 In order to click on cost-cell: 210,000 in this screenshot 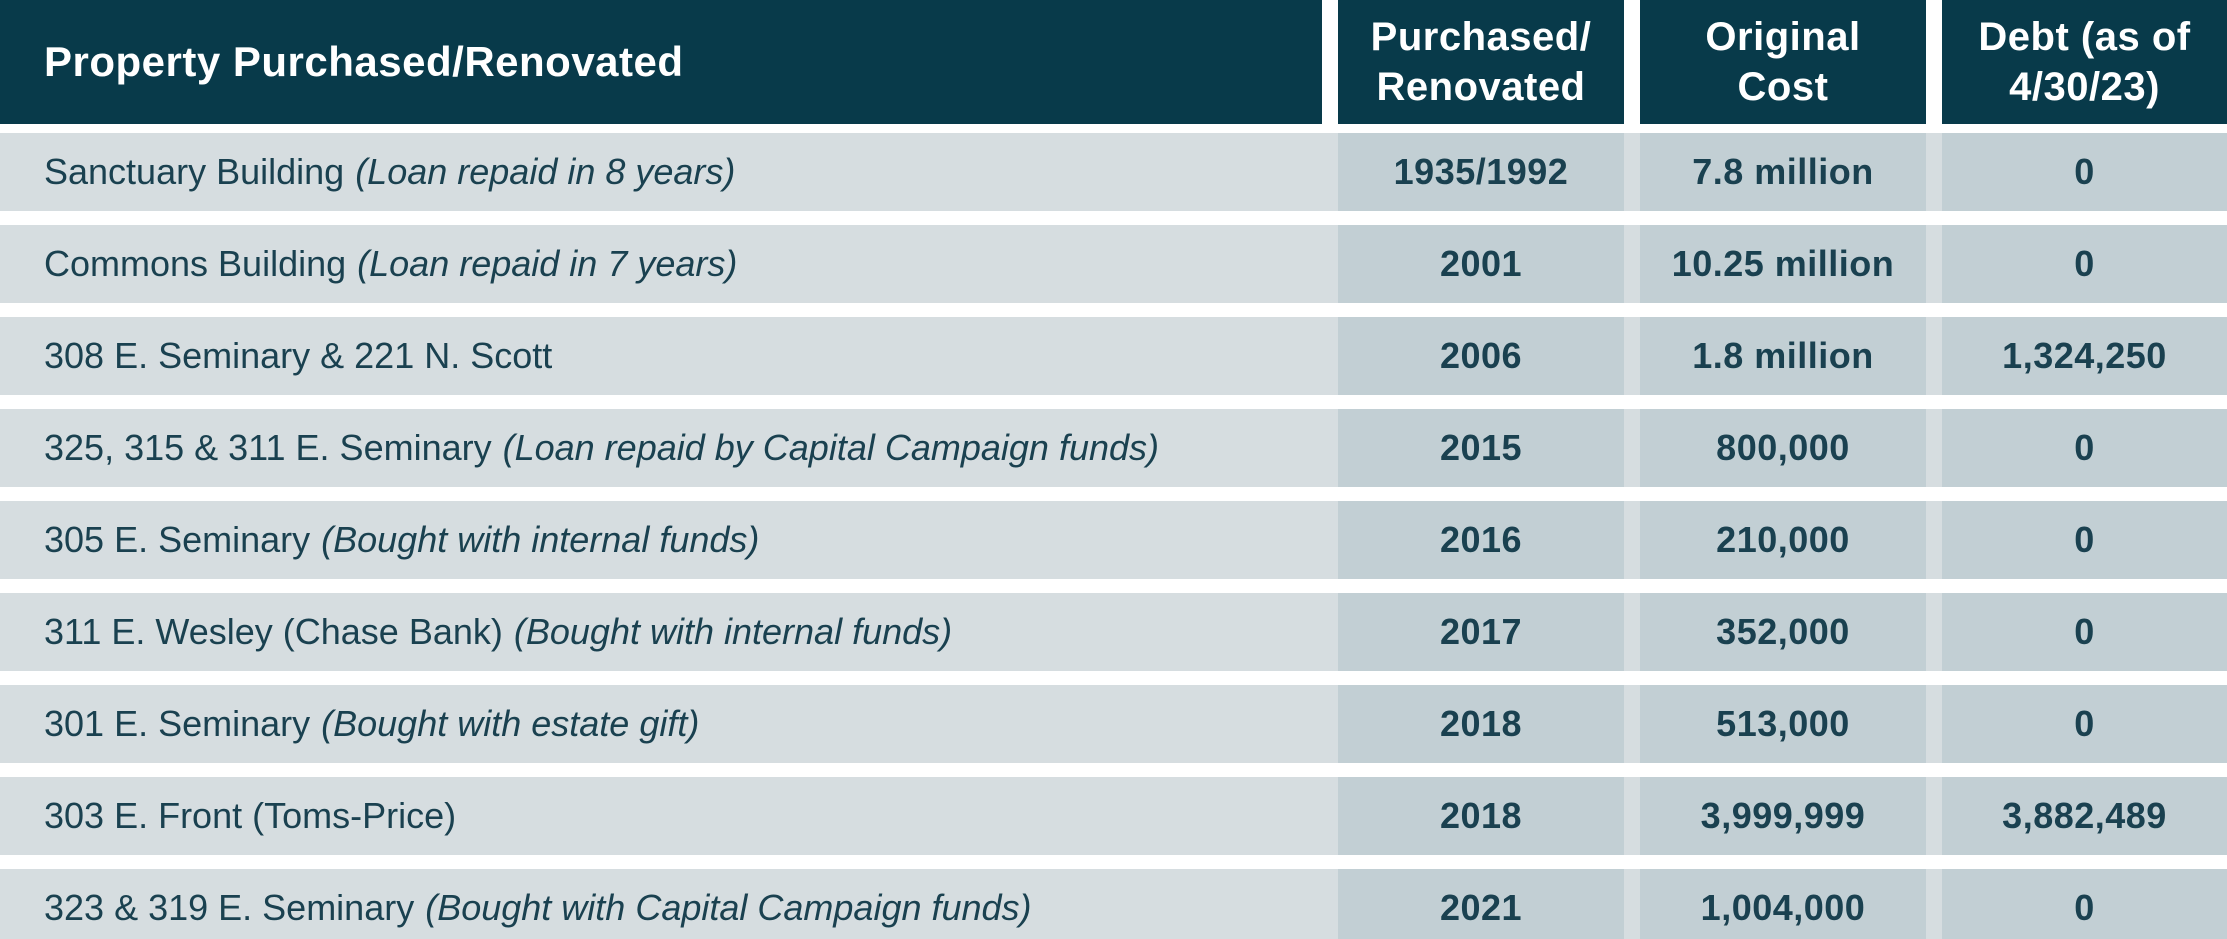, I will do `click(1783, 540)`.